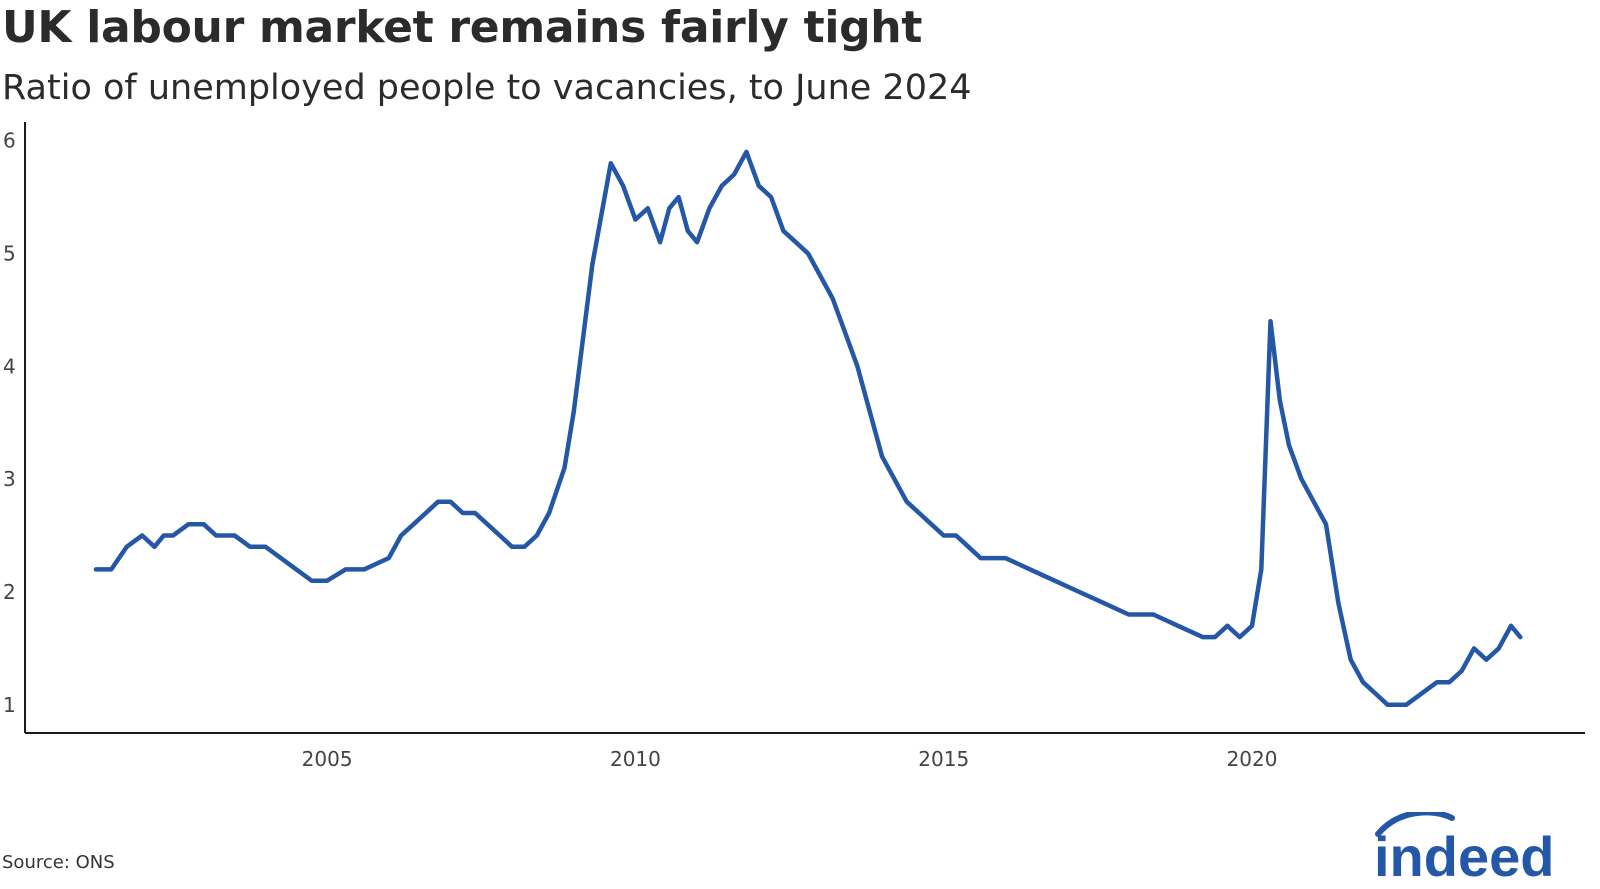 This screenshot has width=1600, height=889. Describe the element at coordinates (1464, 853) in the screenshot. I see `logo-wordmark: indeed` at that location.